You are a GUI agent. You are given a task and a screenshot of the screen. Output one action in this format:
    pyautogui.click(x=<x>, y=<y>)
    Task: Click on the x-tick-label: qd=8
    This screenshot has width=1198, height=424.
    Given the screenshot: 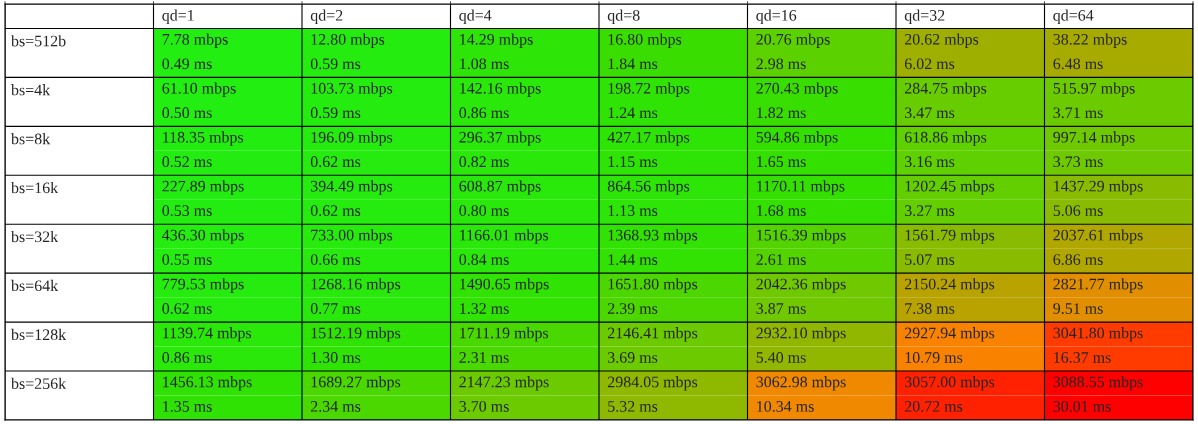 What is the action you would take?
    pyautogui.click(x=623, y=16)
    